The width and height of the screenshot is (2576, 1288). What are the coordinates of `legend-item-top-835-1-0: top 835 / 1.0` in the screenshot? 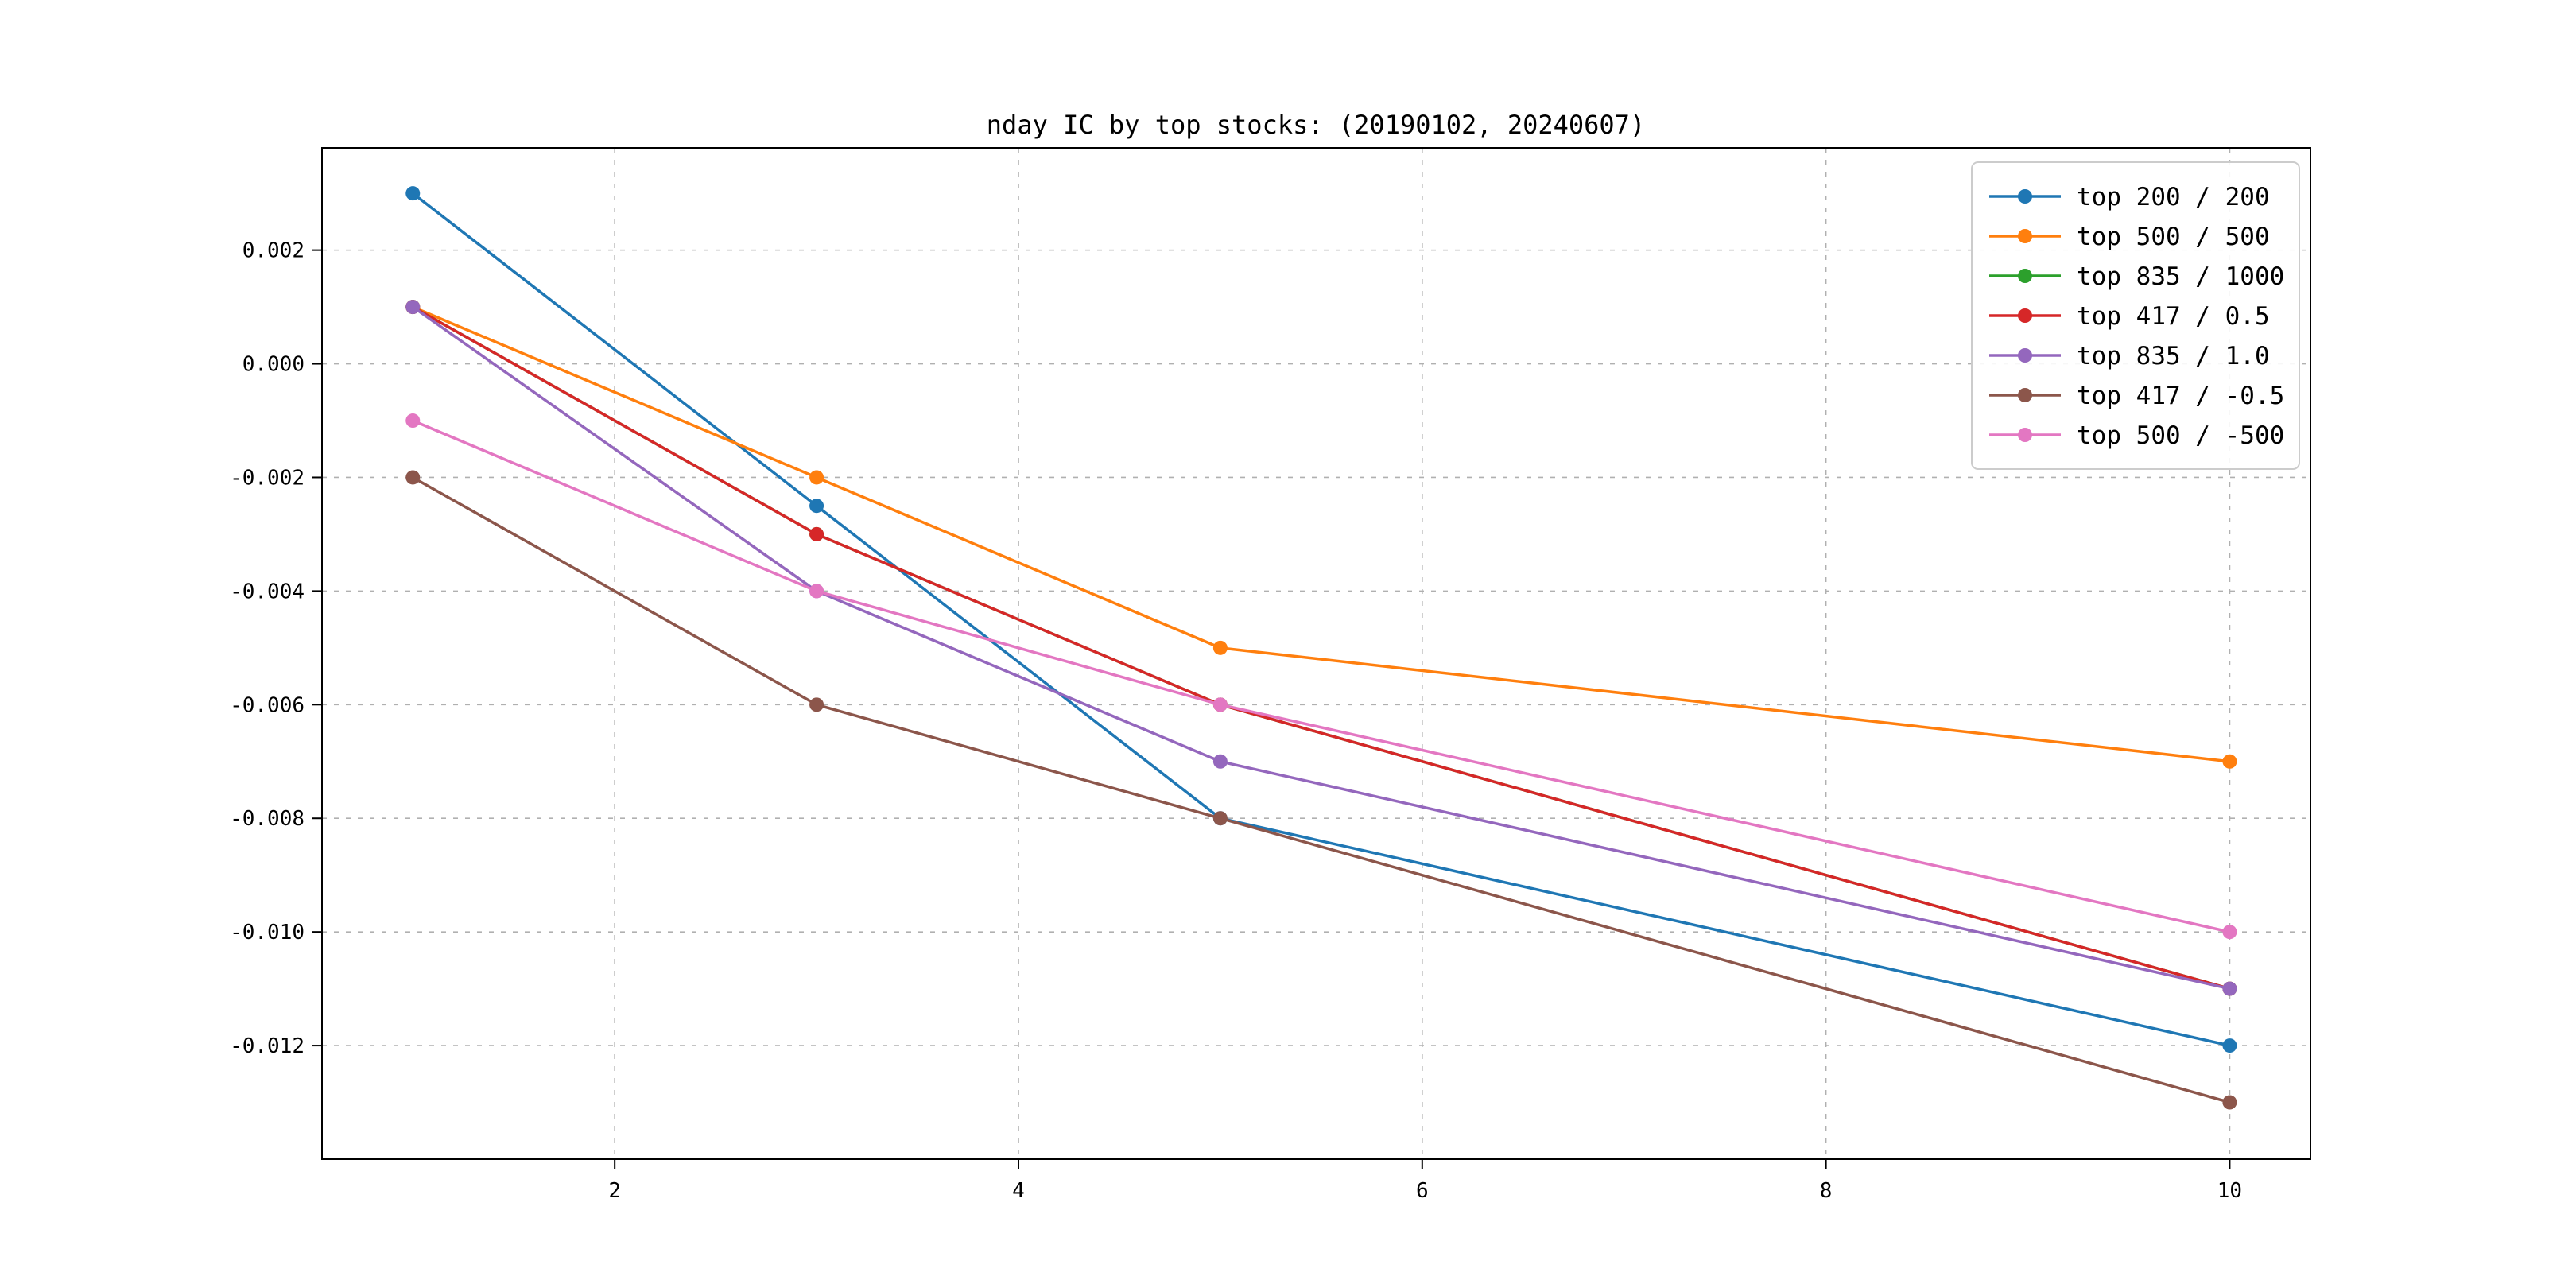 It's located at (2129, 356).